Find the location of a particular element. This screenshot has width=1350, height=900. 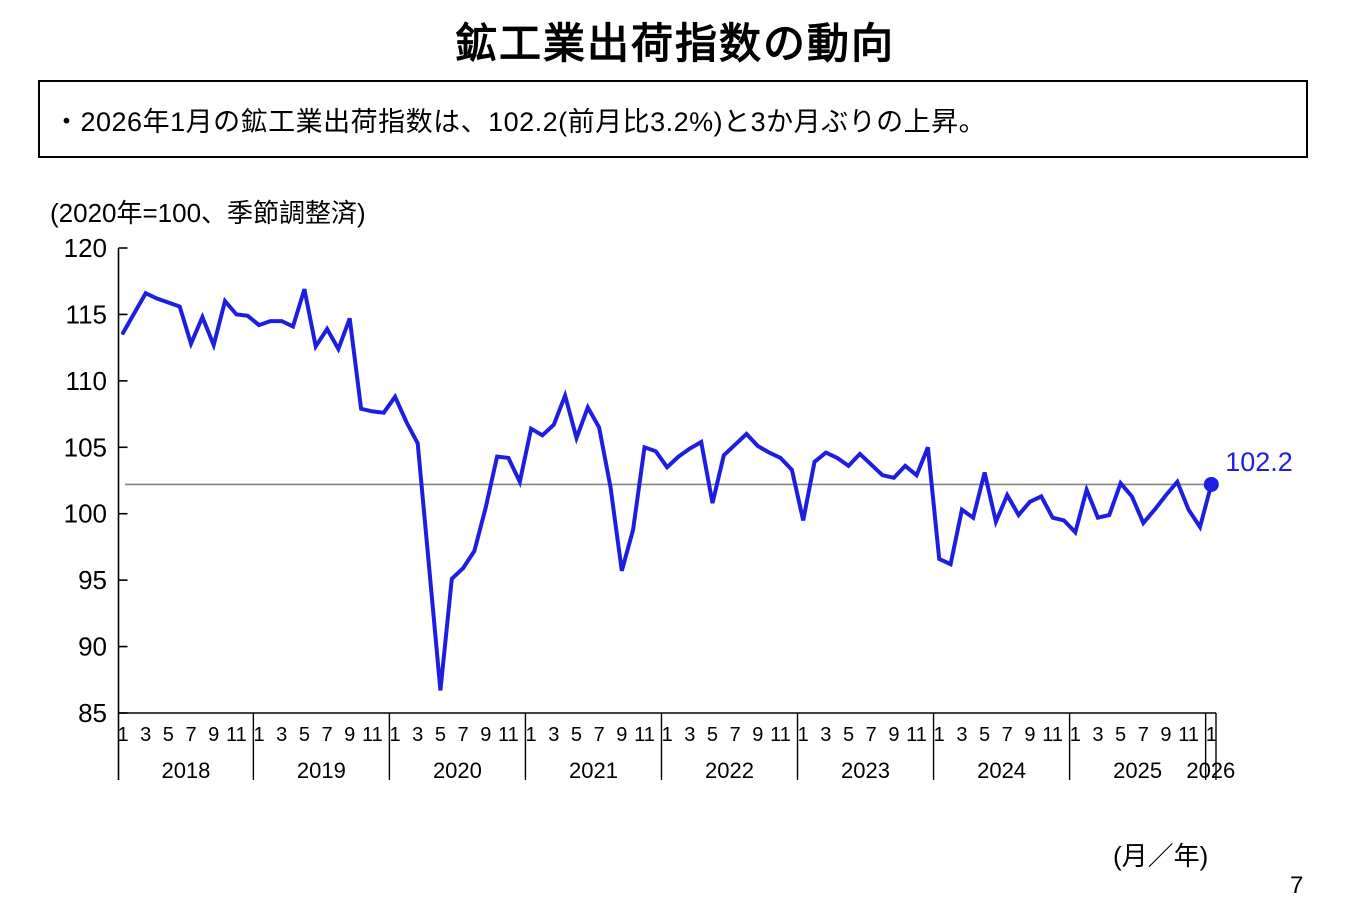

y-axis-tick-label: 90 is located at coordinates (92, 647).